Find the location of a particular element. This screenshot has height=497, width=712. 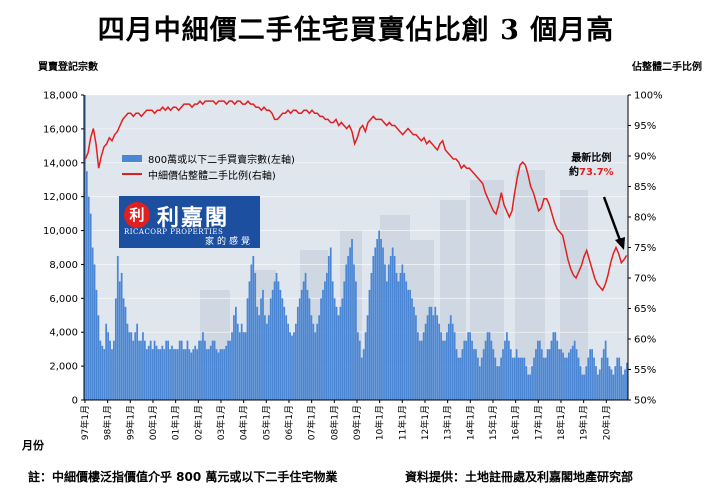

y-left-tick-label: 4,000 is located at coordinates (63, 333).